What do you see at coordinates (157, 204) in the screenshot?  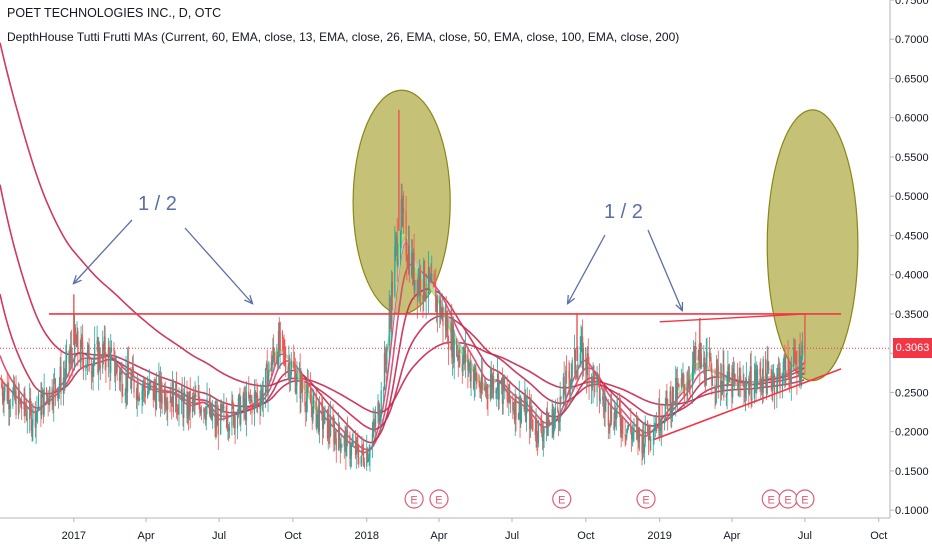 I see `ratio-label-left: 1 / 2` at bounding box center [157, 204].